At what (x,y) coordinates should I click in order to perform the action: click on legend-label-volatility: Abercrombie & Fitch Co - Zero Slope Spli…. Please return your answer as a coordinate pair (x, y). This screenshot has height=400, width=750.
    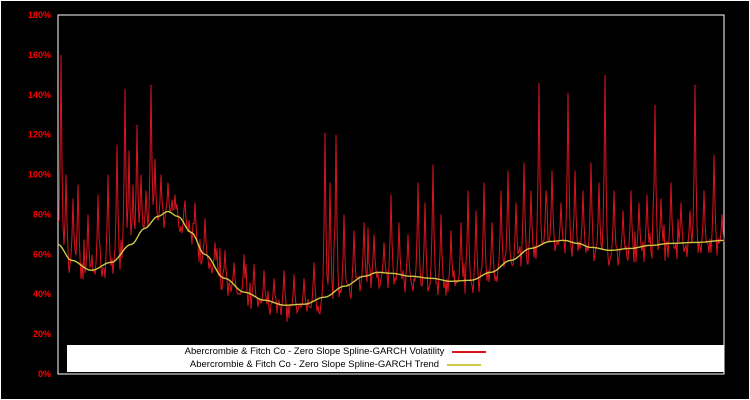
    Looking at the image, I should click on (314, 351).